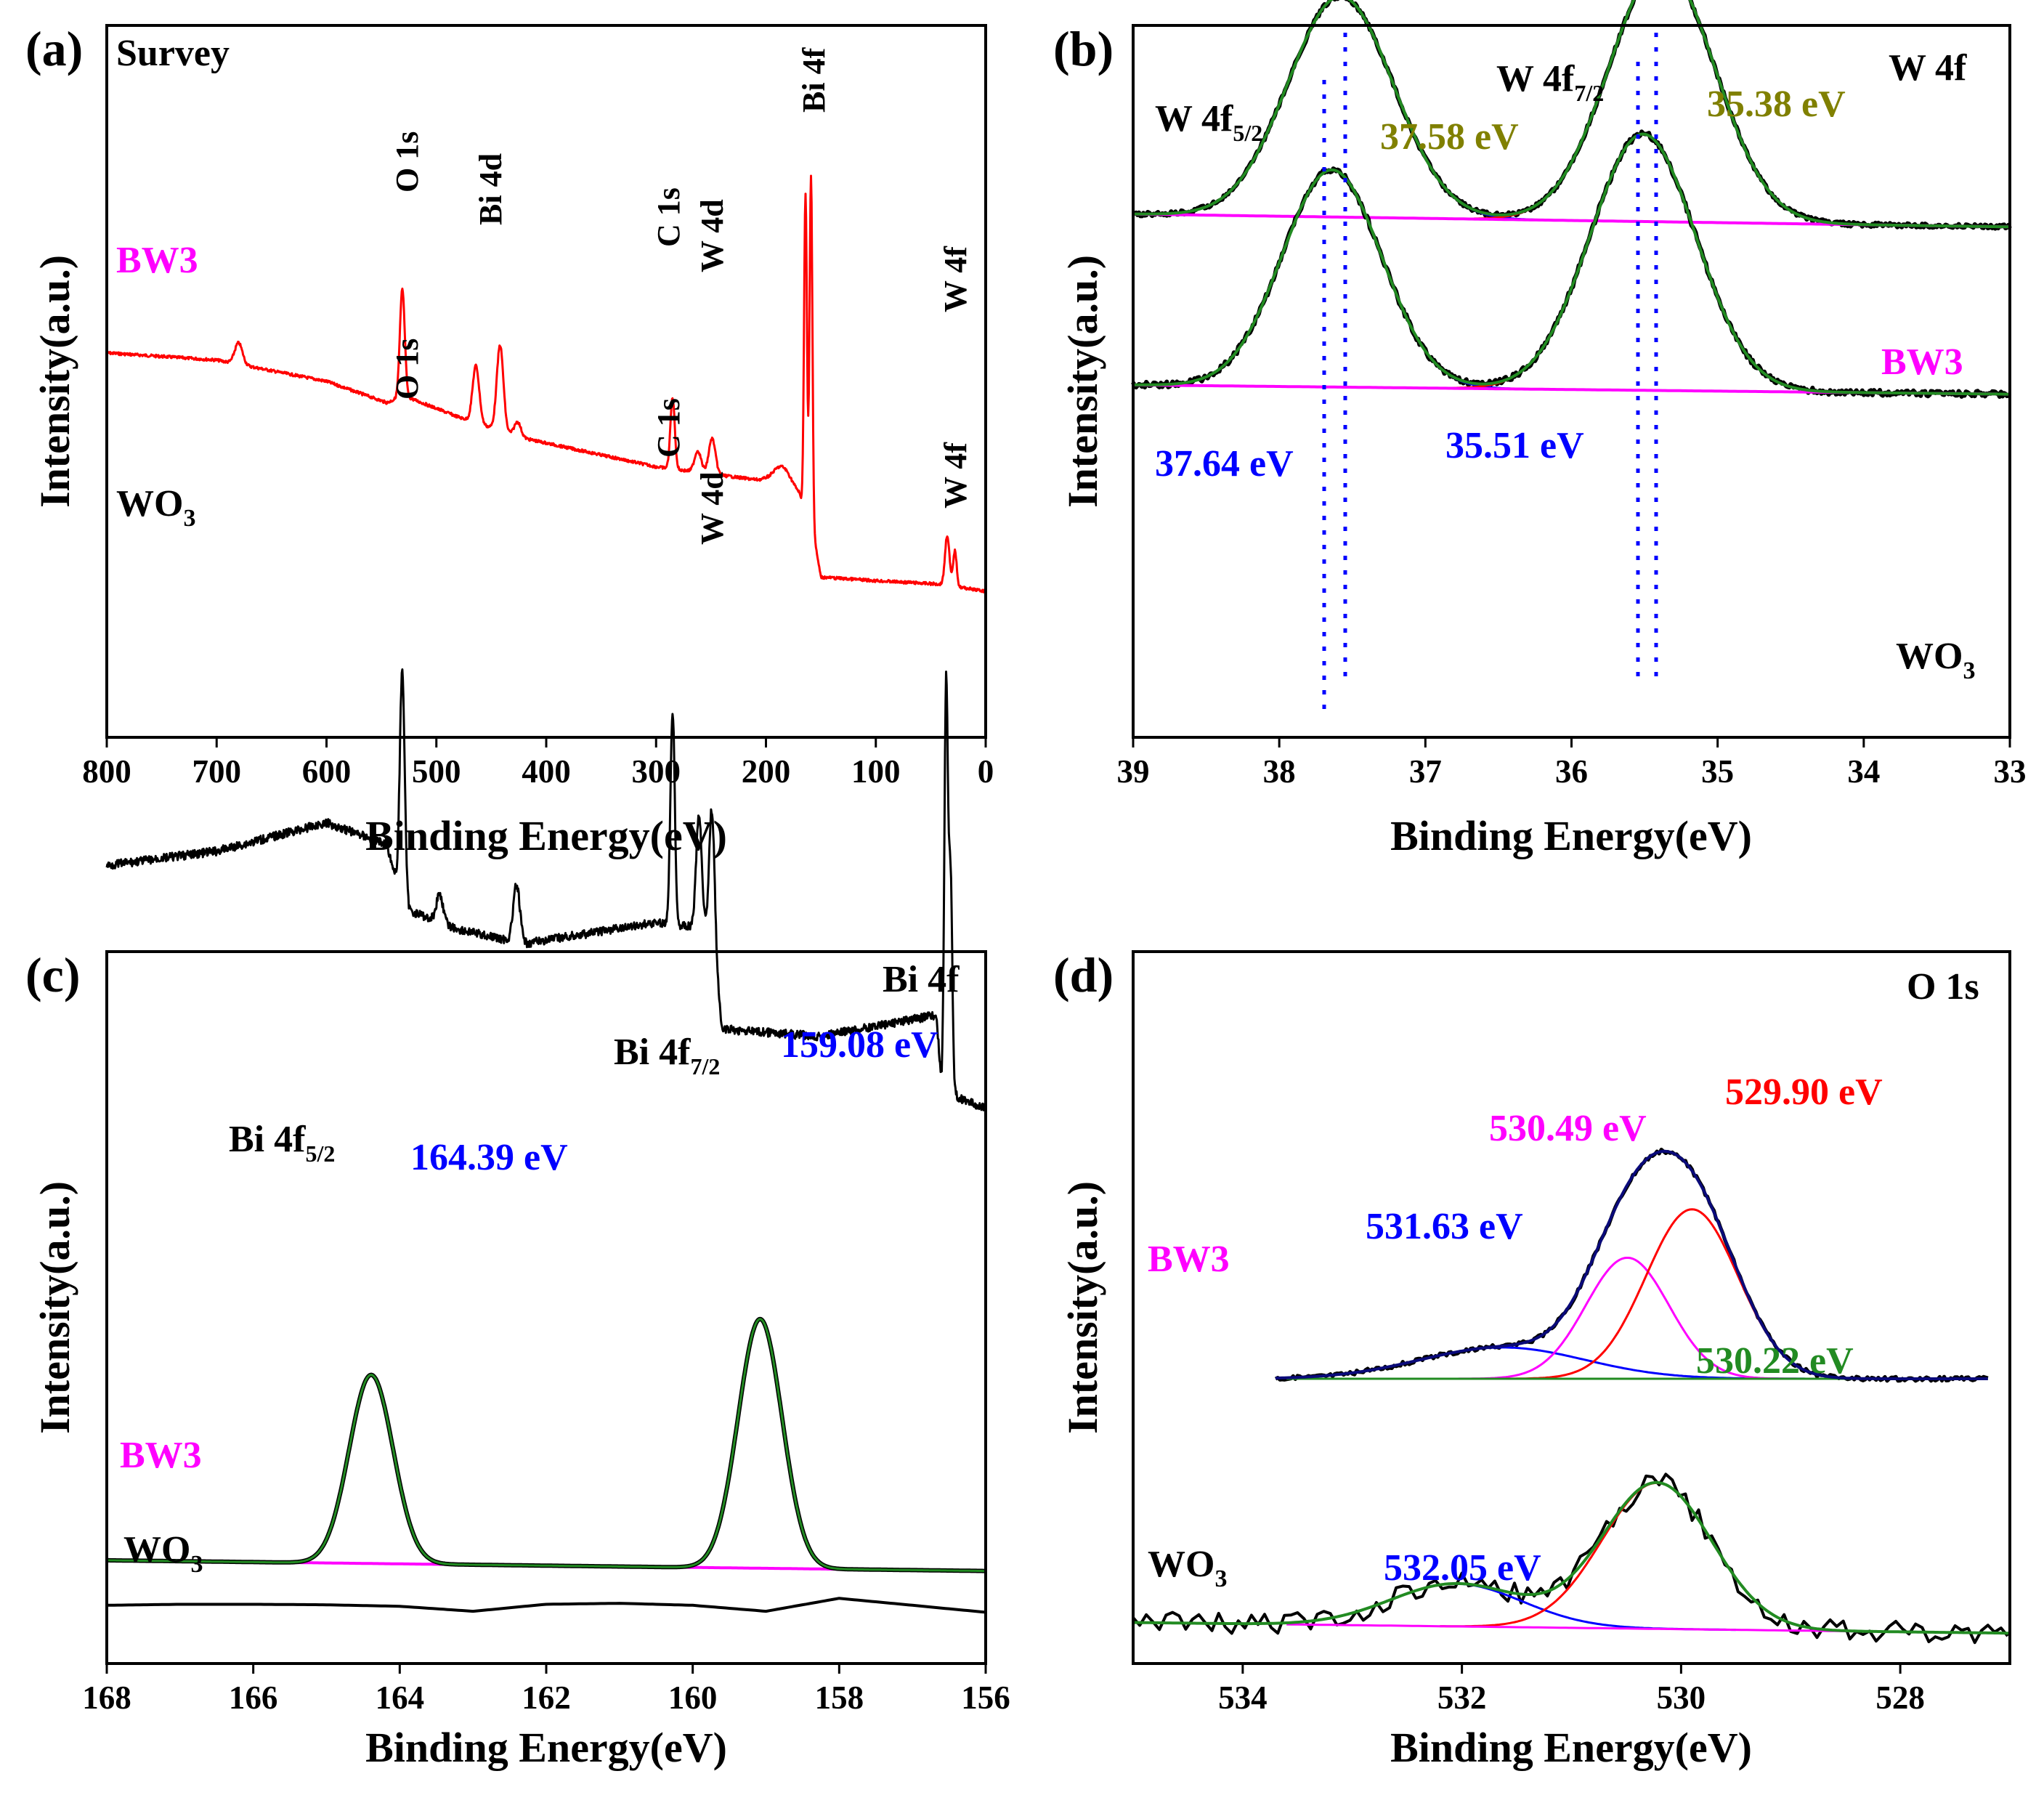  Describe the element at coordinates (1775, 1361) in the screenshot. I see `panel-d-lbl-530-22: 530.22 eV` at that location.